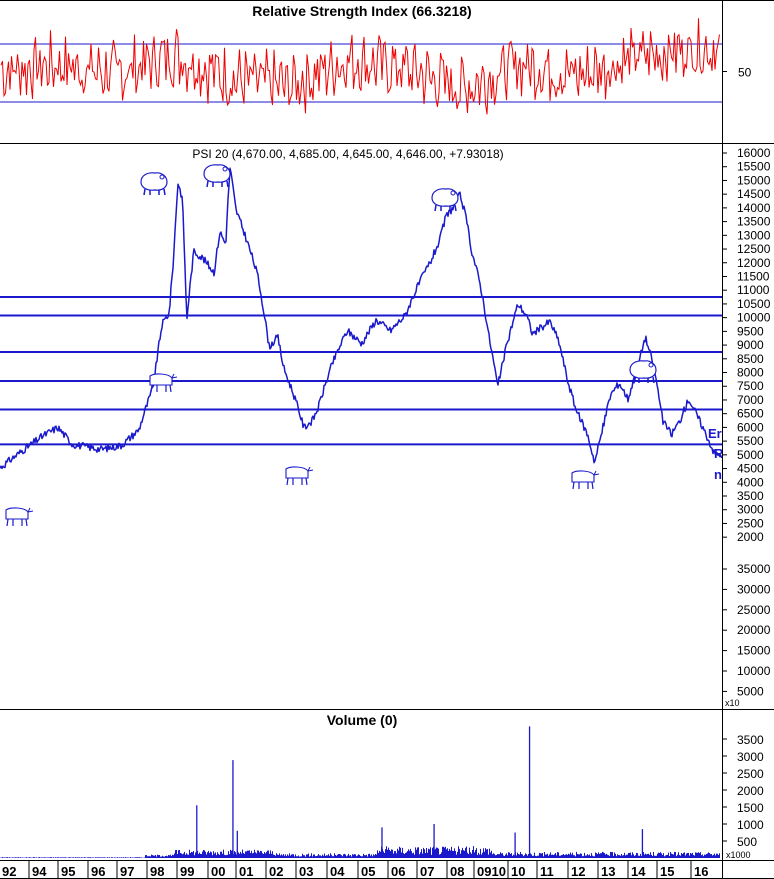  Describe the element at coordinates (750, 774) in the screenshot. I see `volume-tick-label: 2500` at that location.